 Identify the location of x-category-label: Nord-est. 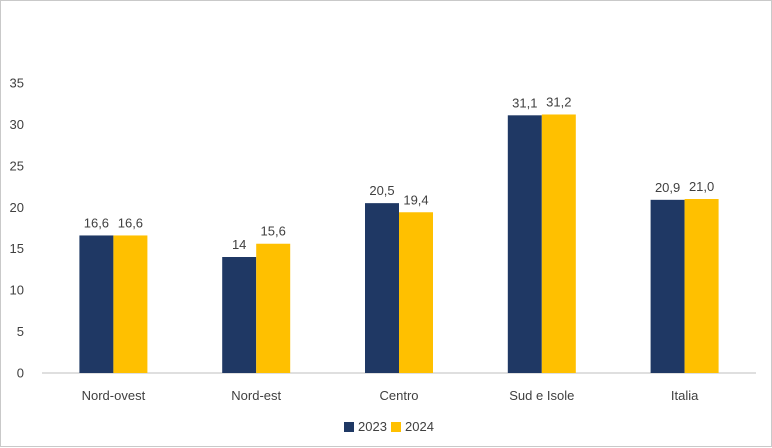
(256, 395).